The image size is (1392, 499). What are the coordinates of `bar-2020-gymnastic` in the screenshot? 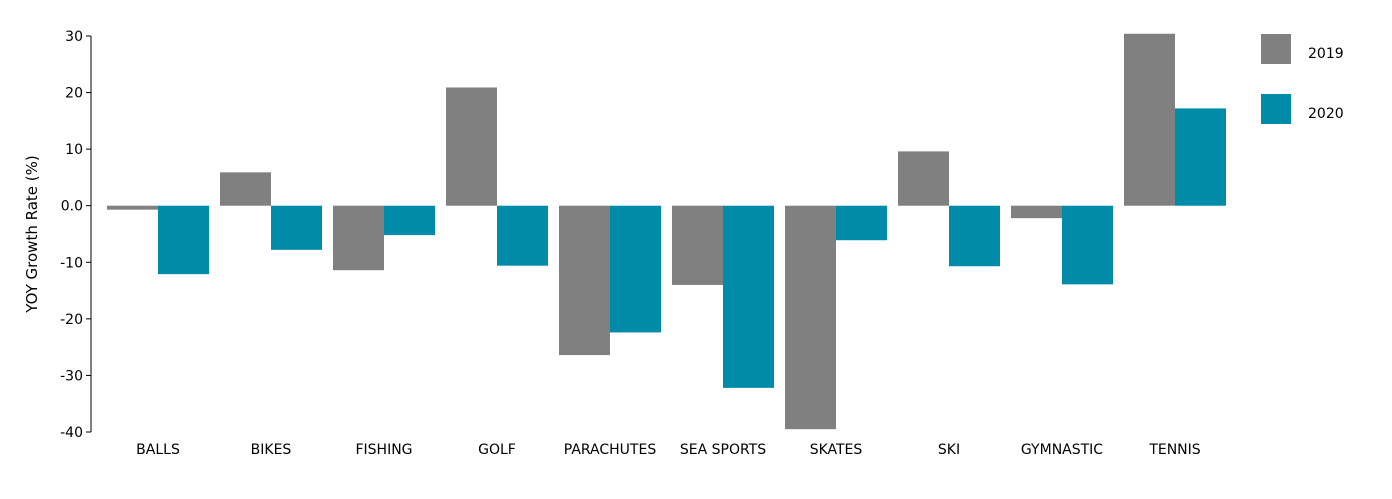 It's located at (1087, 245).